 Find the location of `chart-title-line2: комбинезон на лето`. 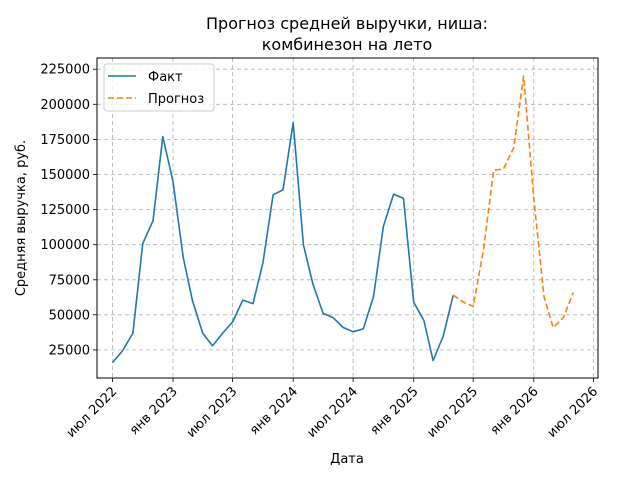

chart-title-line2: комбинезон на лето is located at coordinates (347, 44).